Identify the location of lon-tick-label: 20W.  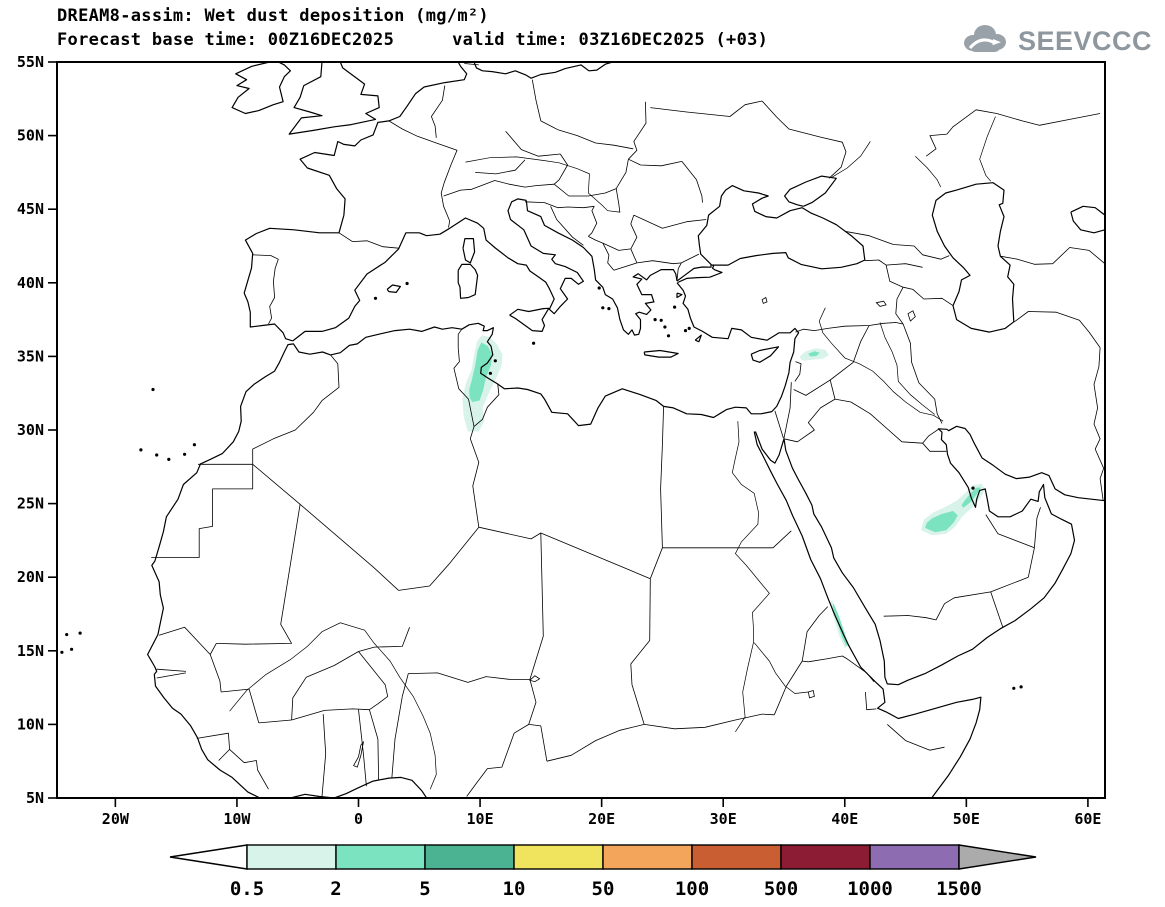
(116, 819).